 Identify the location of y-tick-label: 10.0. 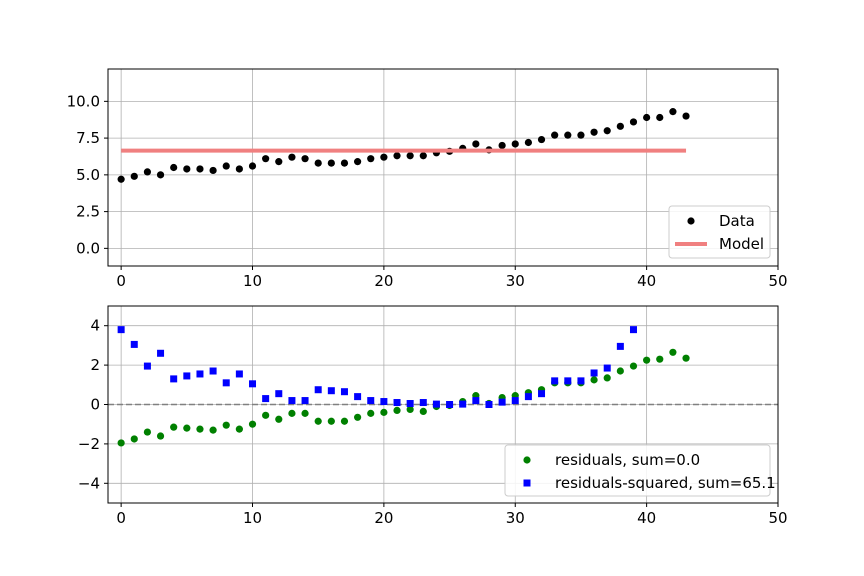
(83, 101).